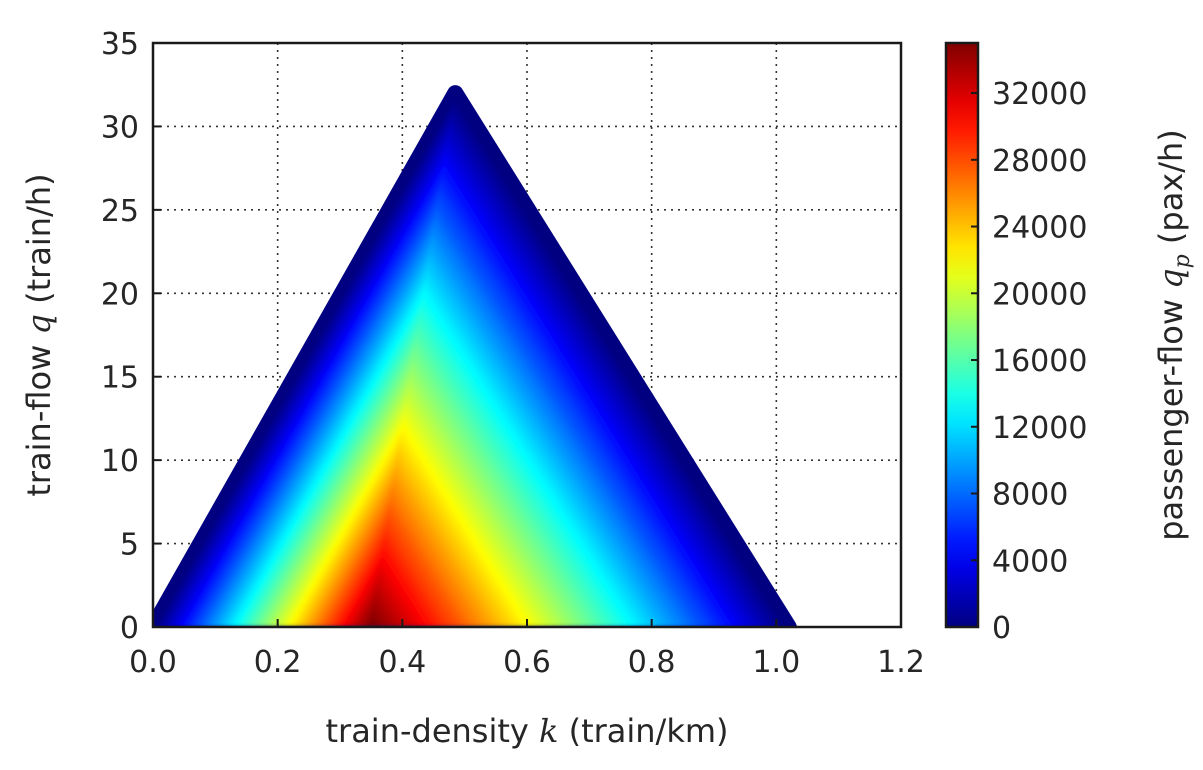 This screenshot has width=1203, height=770. Describe the element at coordinates (402, 662) in the screenshot. I see `x-tick-label: 0.4` at that location.